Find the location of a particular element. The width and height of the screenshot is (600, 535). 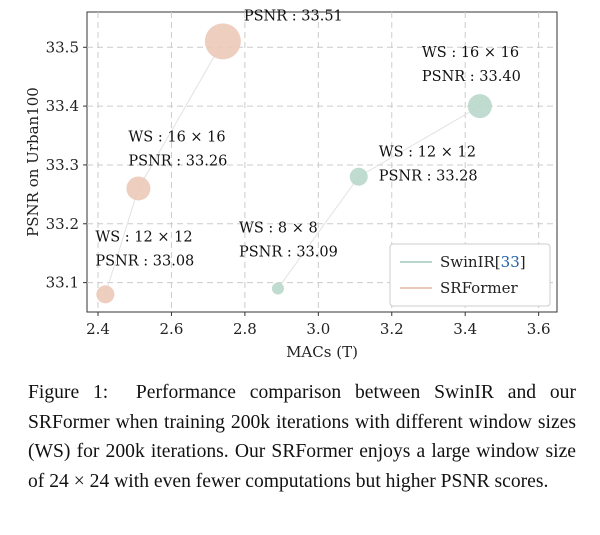

x-tick-label: 2.4 is located at coordinates (98, 329).